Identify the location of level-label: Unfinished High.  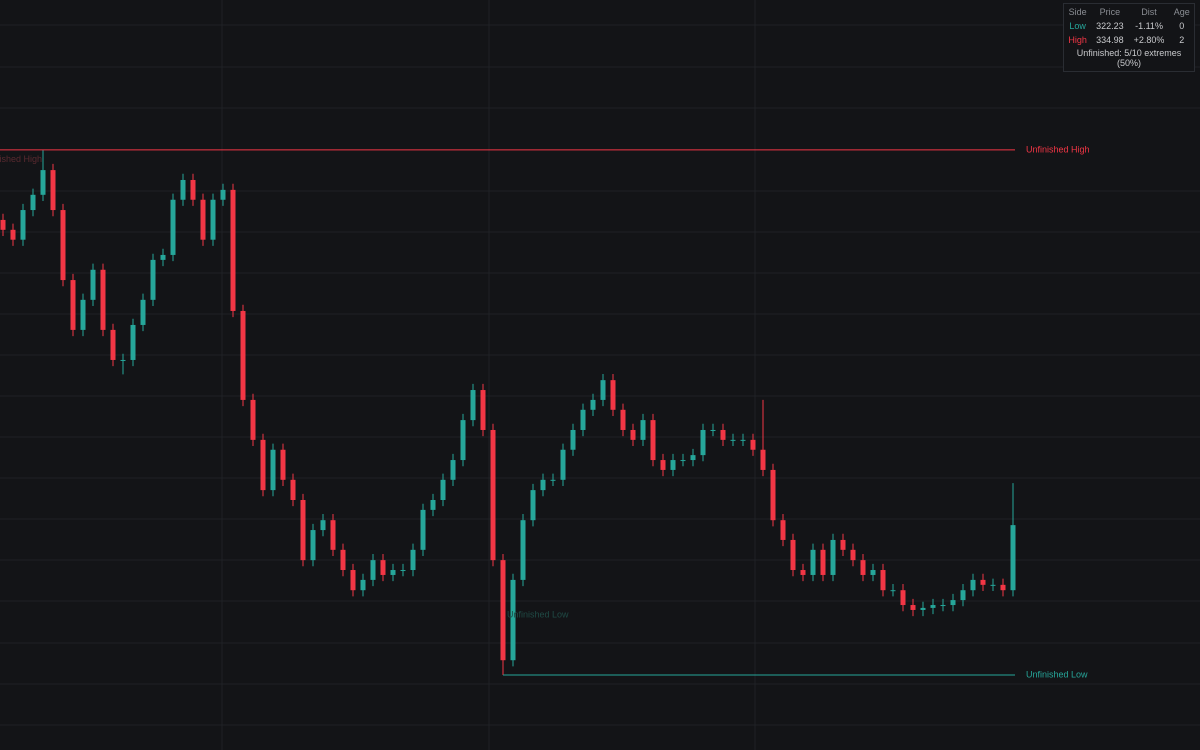
(1058, 149).